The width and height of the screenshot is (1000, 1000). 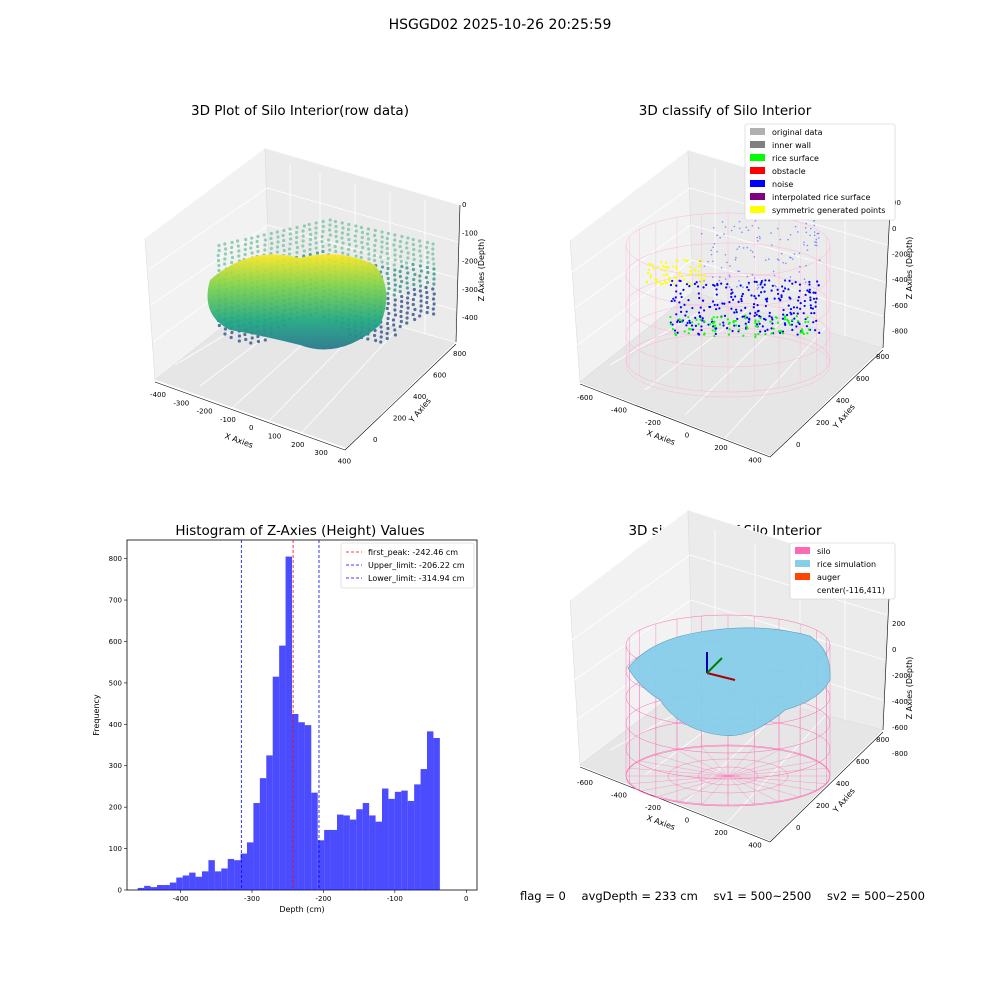 What do you see at coordinates (470, 318) in the screenshot?
I see `raw-z-tick-label: -400` at bounding box center [470, 318].